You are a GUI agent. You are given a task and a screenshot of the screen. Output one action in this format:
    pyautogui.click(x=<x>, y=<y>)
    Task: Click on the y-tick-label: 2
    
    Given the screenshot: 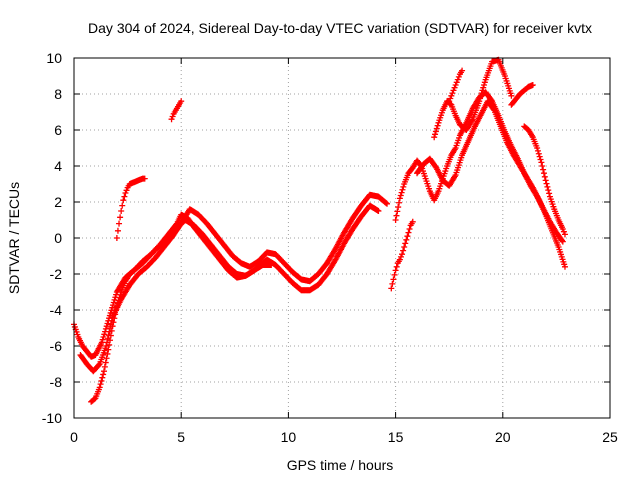 What is the action you would take?
    pyautogui.click(x=58, y=202)
    